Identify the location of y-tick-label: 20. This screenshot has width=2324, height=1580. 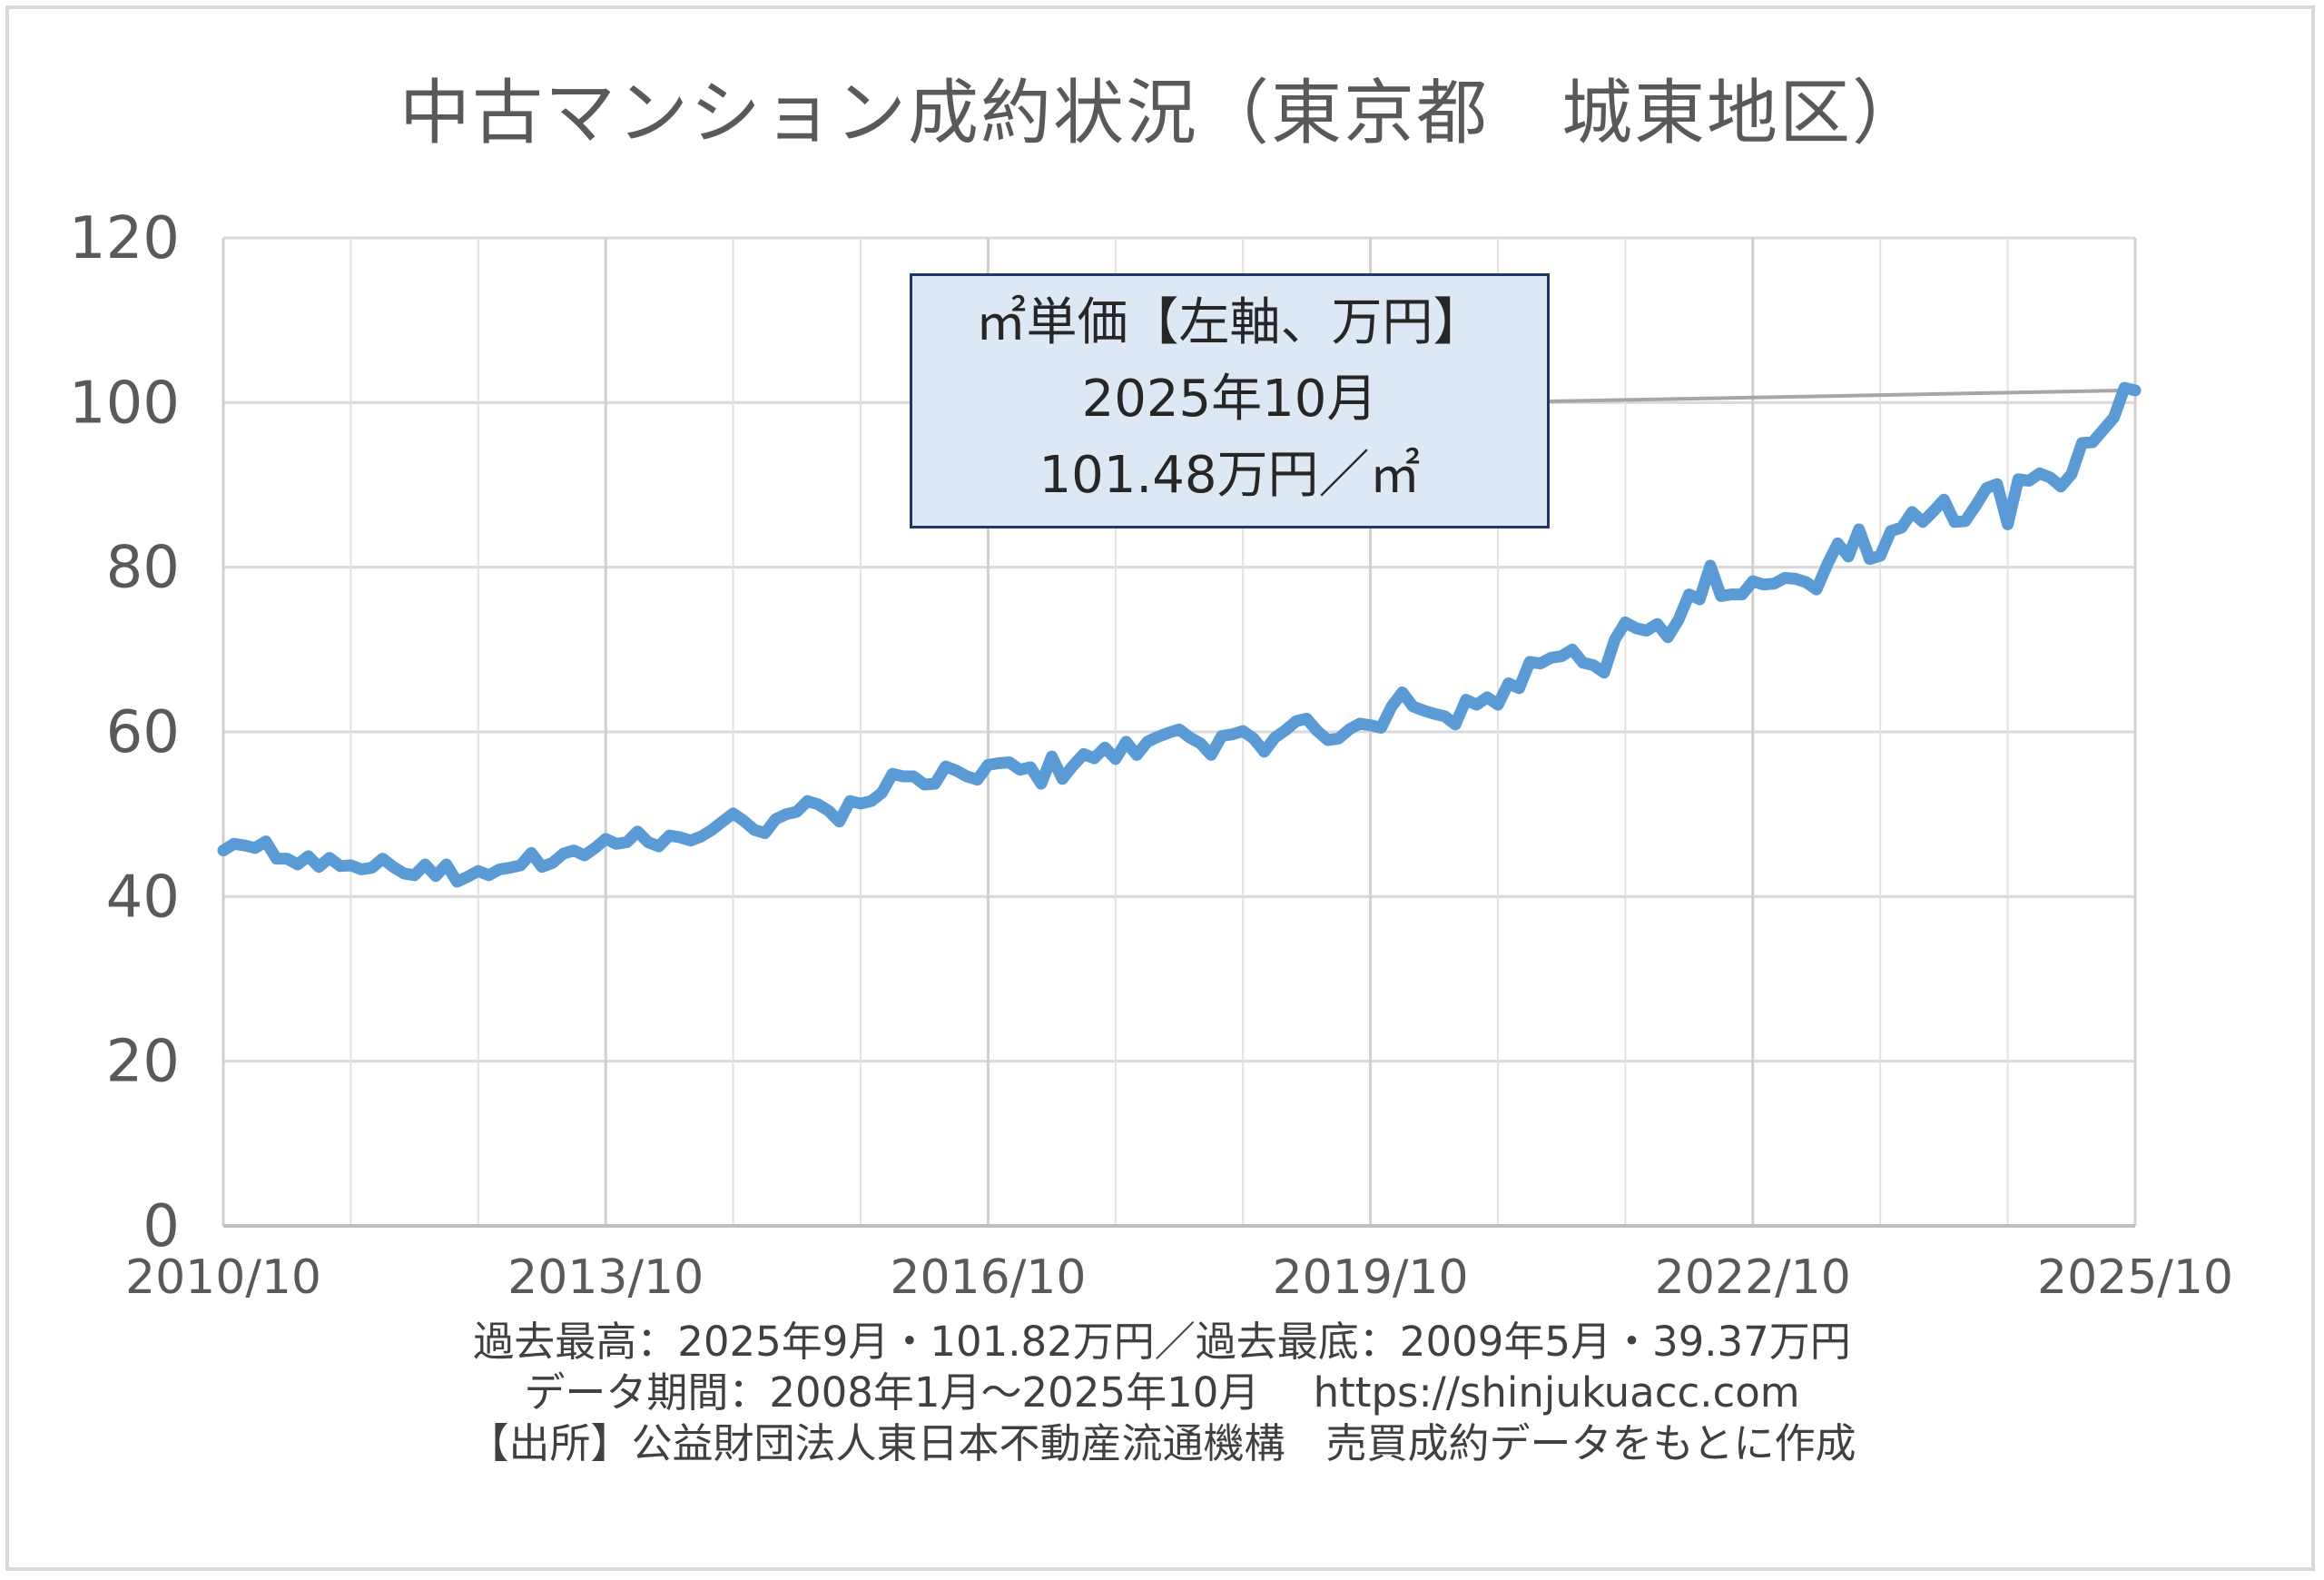
(143, 1062).